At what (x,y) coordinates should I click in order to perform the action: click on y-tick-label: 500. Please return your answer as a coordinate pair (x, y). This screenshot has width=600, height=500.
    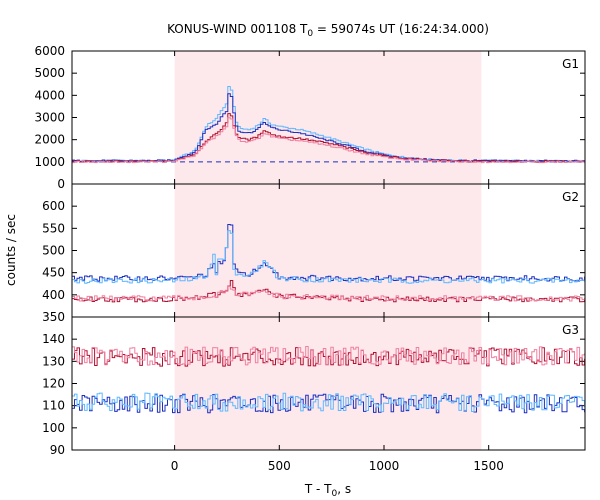
    Looking at the image, I should click on (53, 251).